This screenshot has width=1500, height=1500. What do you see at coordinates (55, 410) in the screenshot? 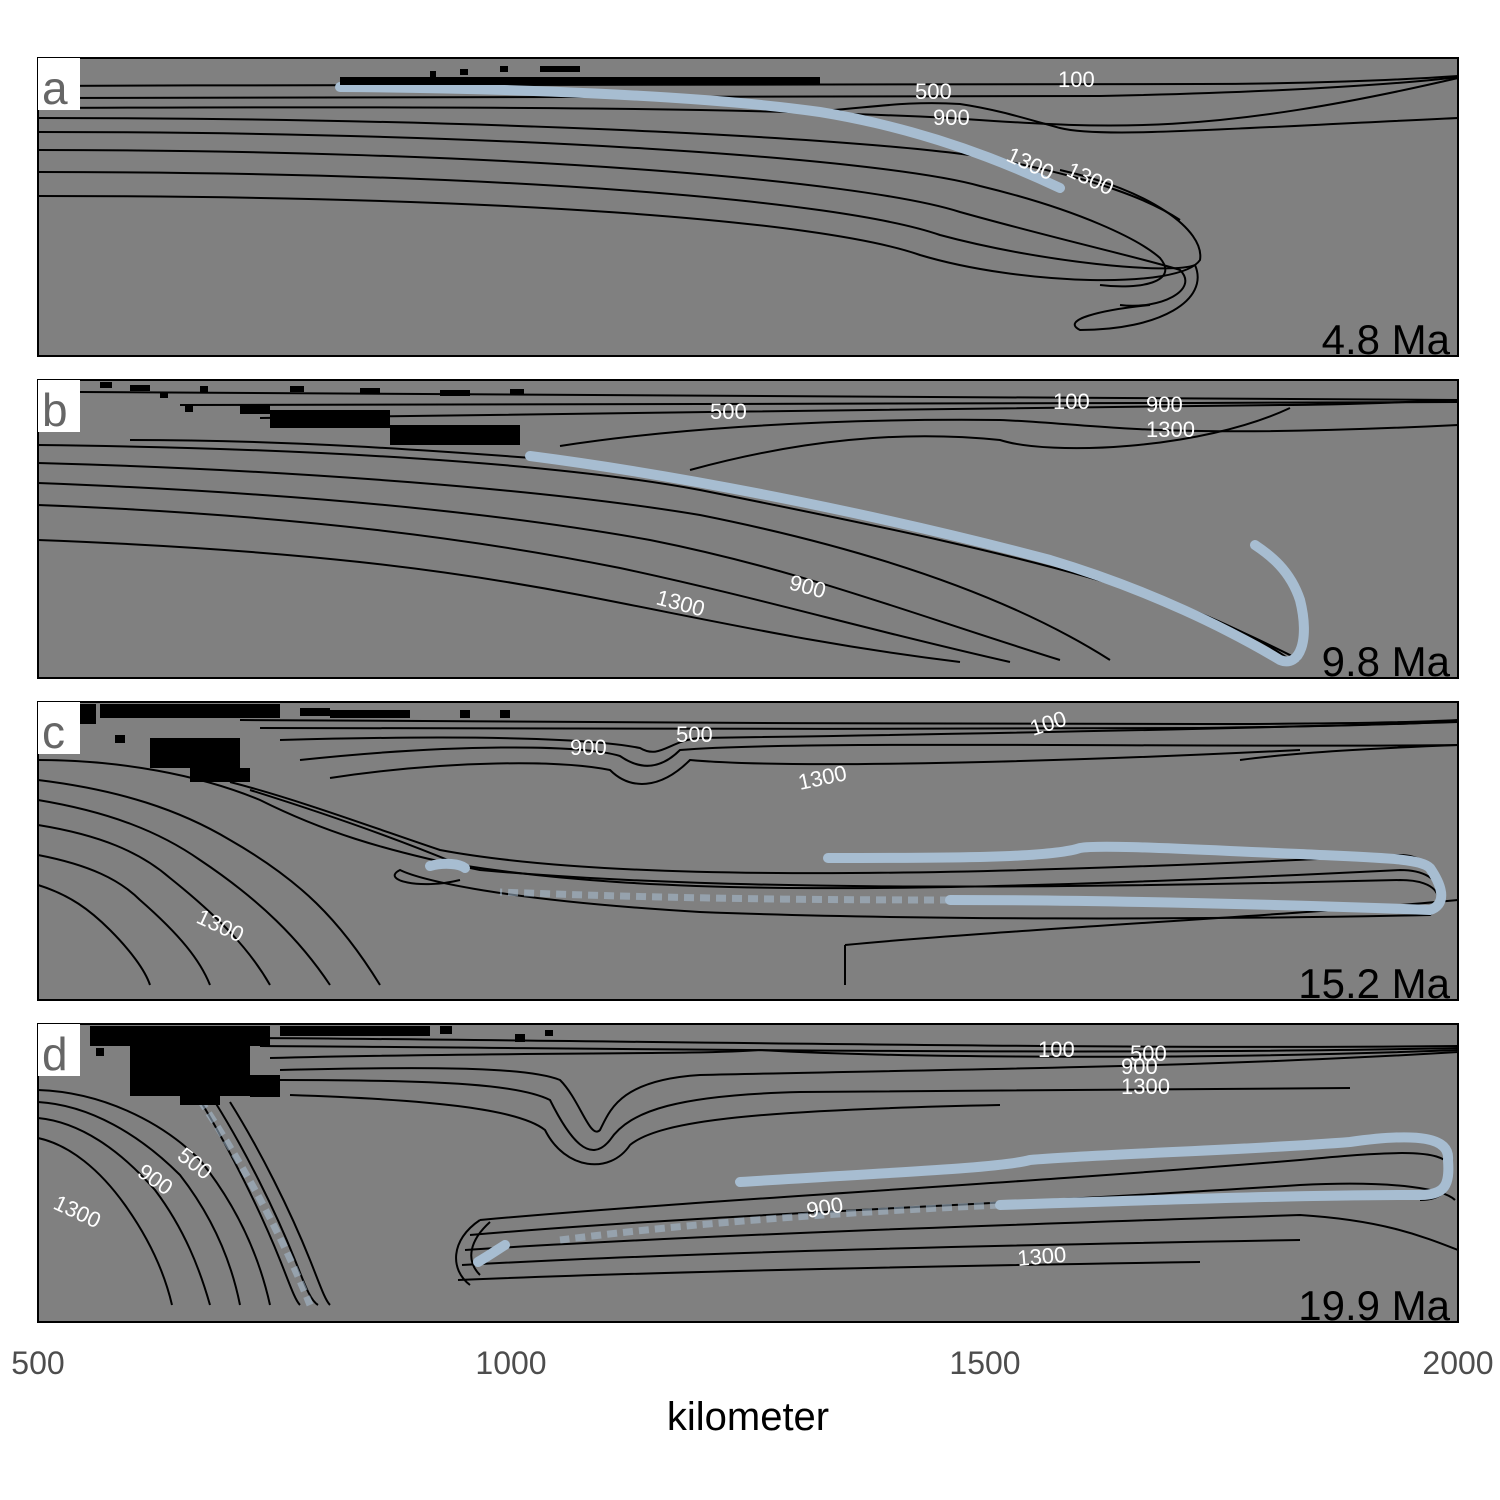
I see `panel-letter: b` at bounding box center [55, 410].